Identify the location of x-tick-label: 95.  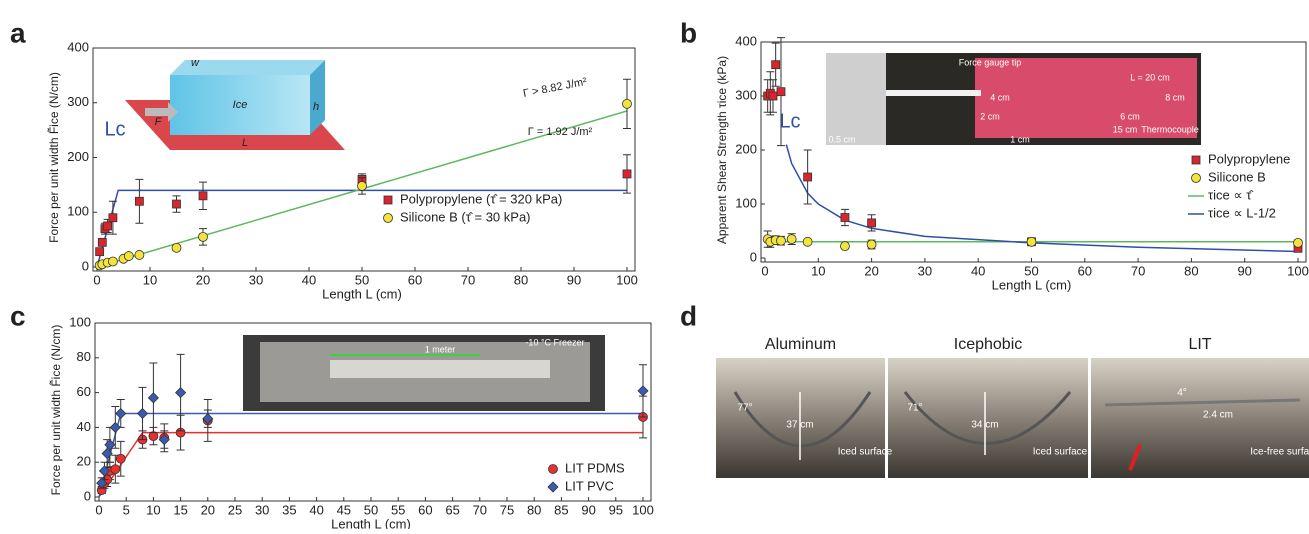
(616, 509).